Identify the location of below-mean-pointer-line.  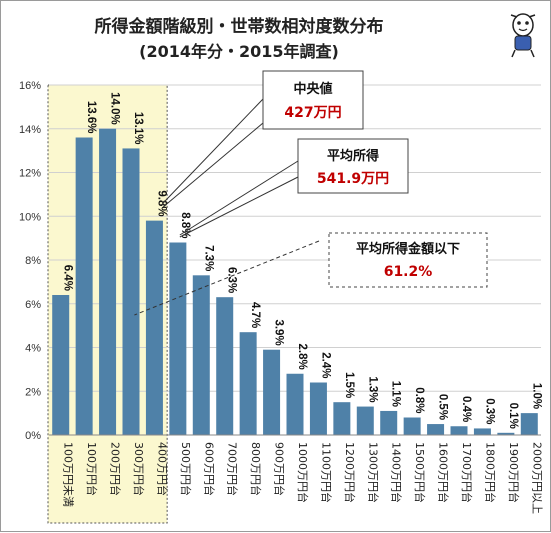
(227, 278).